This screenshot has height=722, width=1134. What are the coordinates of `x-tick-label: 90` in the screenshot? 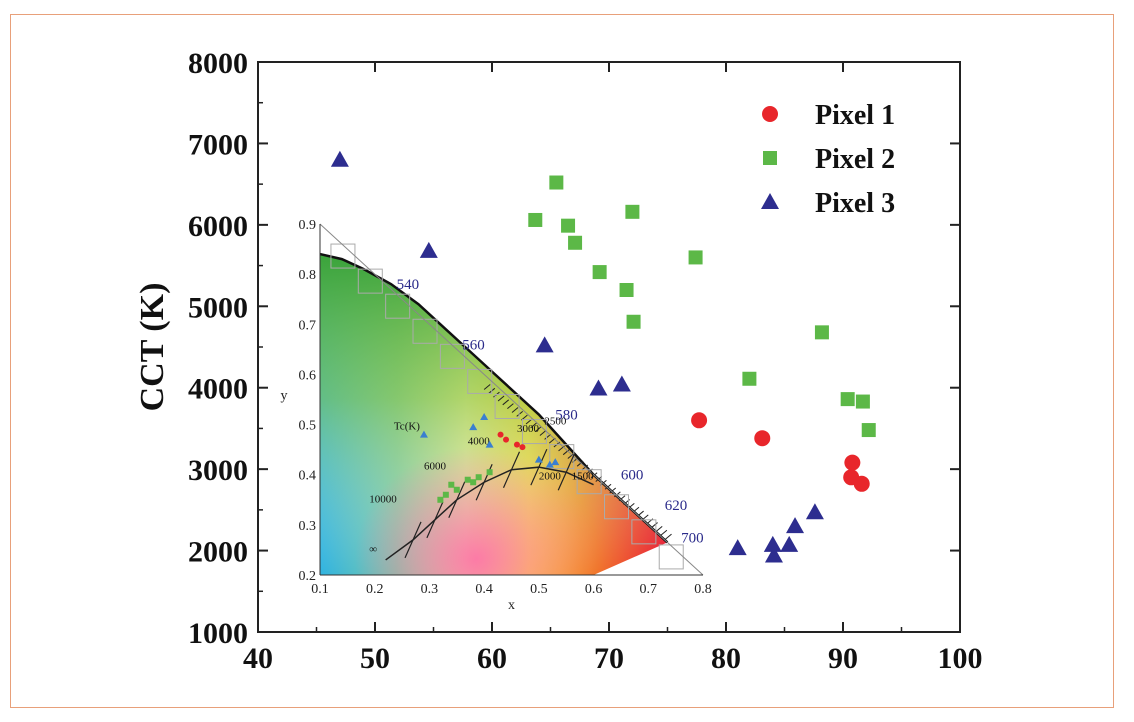 It's located at (843, 658).